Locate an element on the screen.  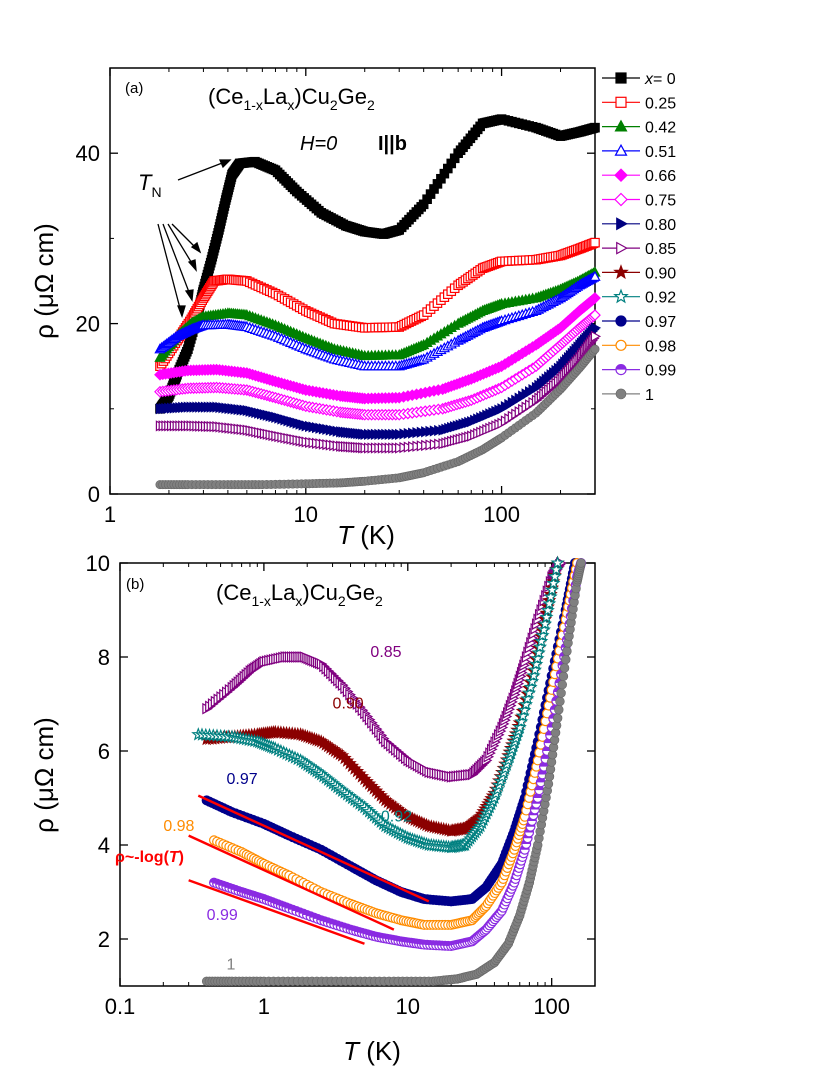
panel-a-x-axis-label: T (K) is located at coordinates (366, 535).